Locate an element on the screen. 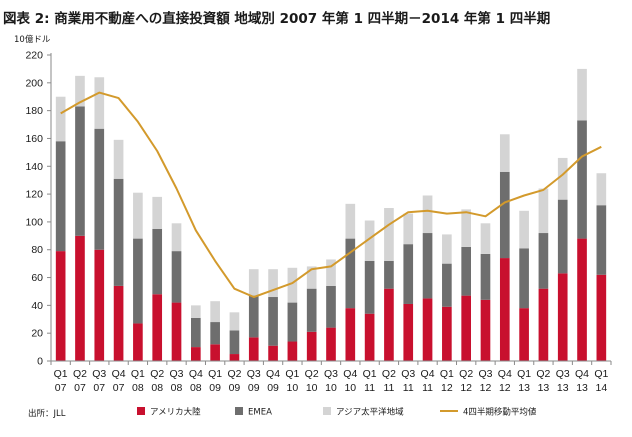 Image resolution: width=632 pixels, height=437 pixels. legend-swatch is located at coordinates (327, 411).